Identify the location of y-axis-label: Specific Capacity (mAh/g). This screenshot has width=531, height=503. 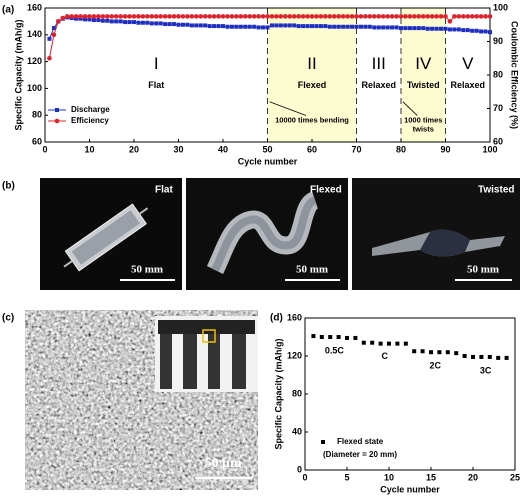
(18, 74).